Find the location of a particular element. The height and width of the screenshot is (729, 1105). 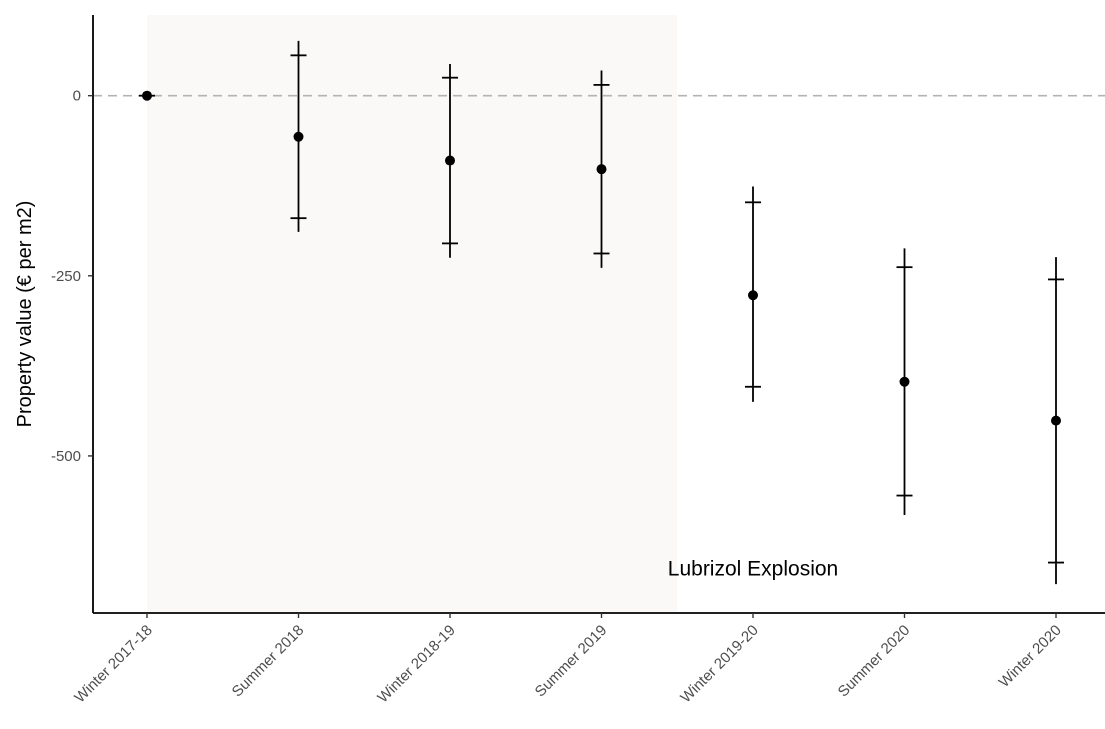

annotation-lubrizol: Lubrizol Explosion is located at coordinates (753, 569).